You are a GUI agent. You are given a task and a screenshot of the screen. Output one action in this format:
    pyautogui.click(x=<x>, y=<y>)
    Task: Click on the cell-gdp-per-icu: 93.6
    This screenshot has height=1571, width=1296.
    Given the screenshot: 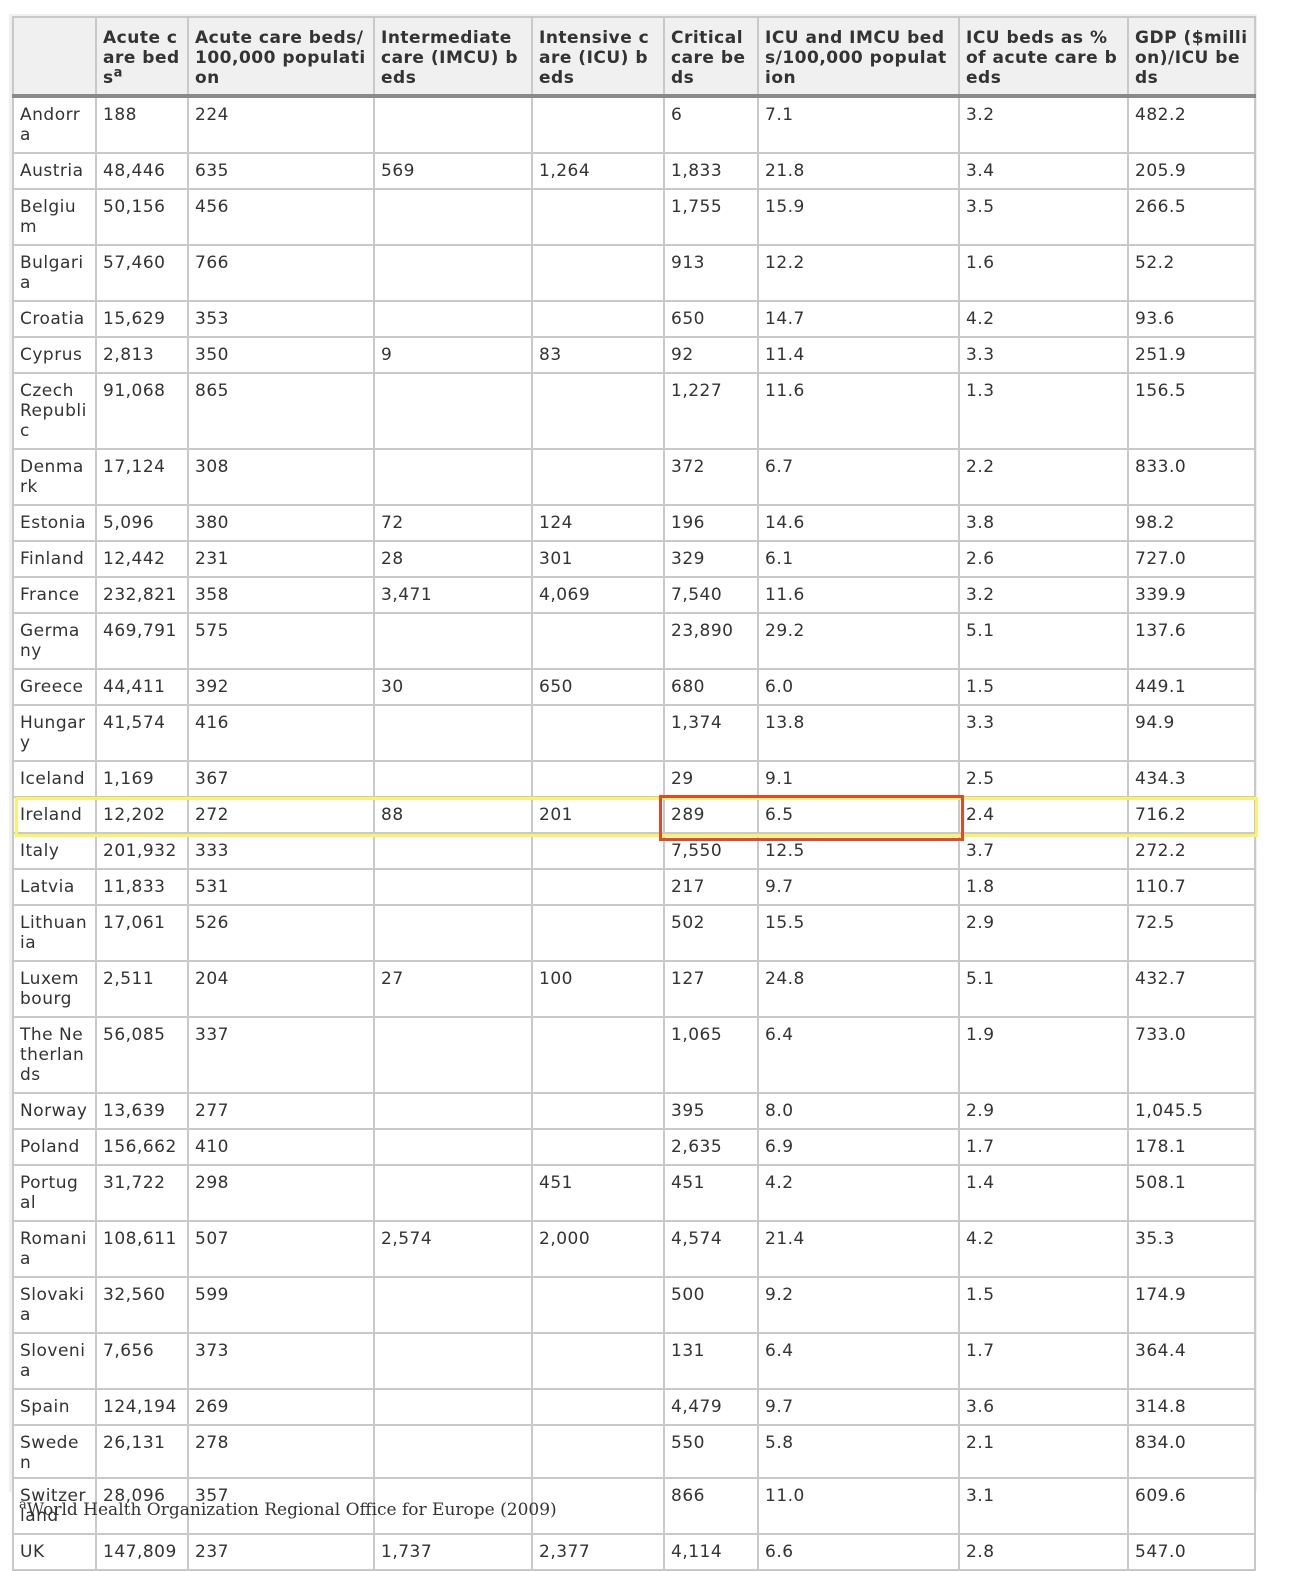 What is the action you would take?
    pyautogui.click(x=1191, y=319)
    